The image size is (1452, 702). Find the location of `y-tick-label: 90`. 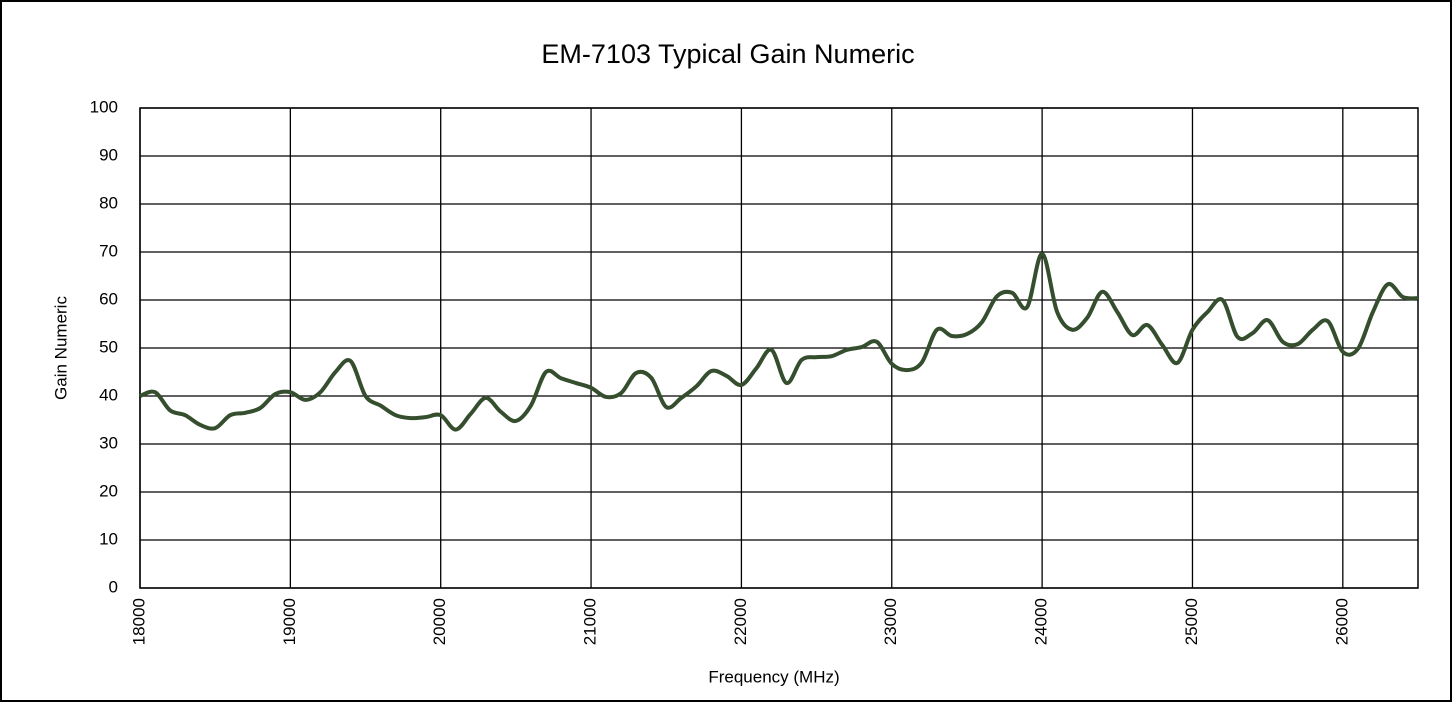

y-tick-label: 90 is located at coordinates (108, 154).